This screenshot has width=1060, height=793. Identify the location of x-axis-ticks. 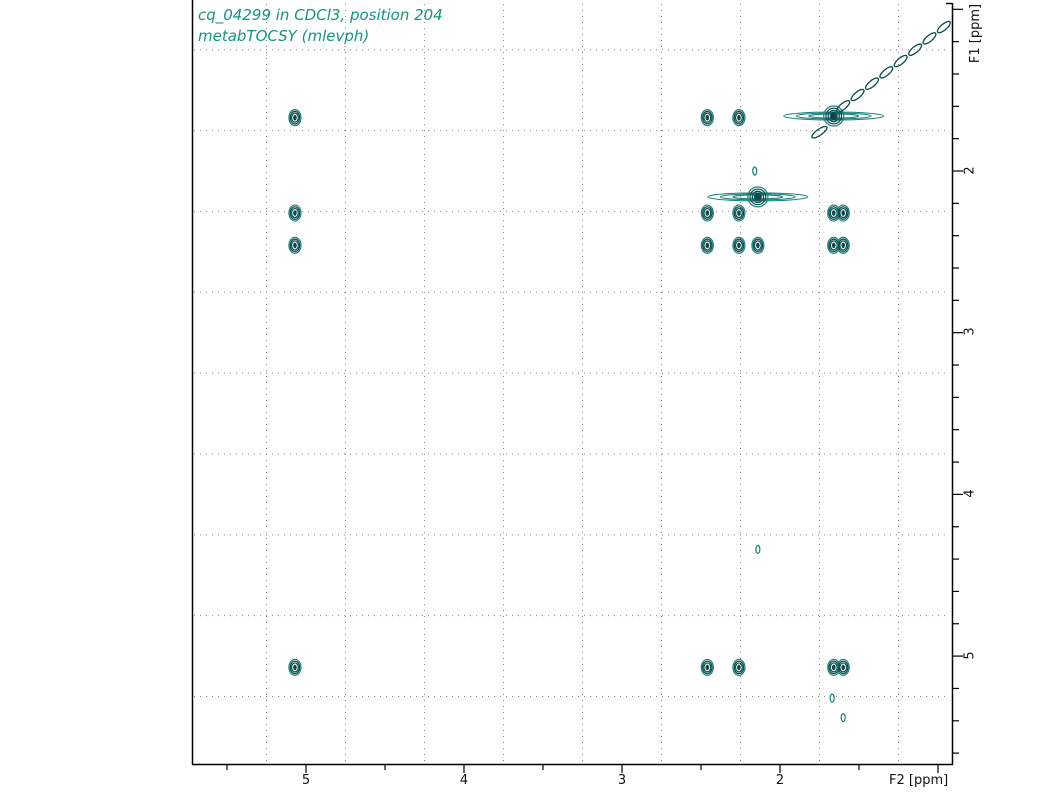
(582, 769).